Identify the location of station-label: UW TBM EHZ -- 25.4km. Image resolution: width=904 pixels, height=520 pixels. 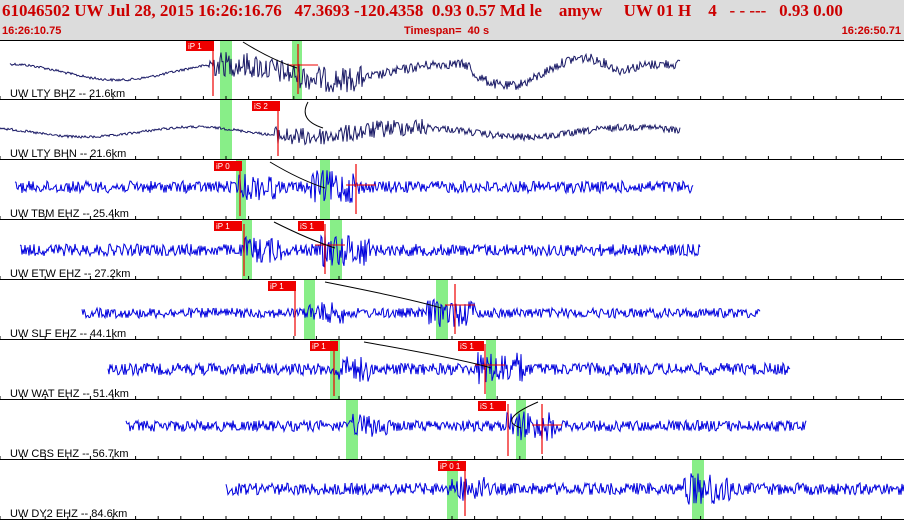
(69, 214).